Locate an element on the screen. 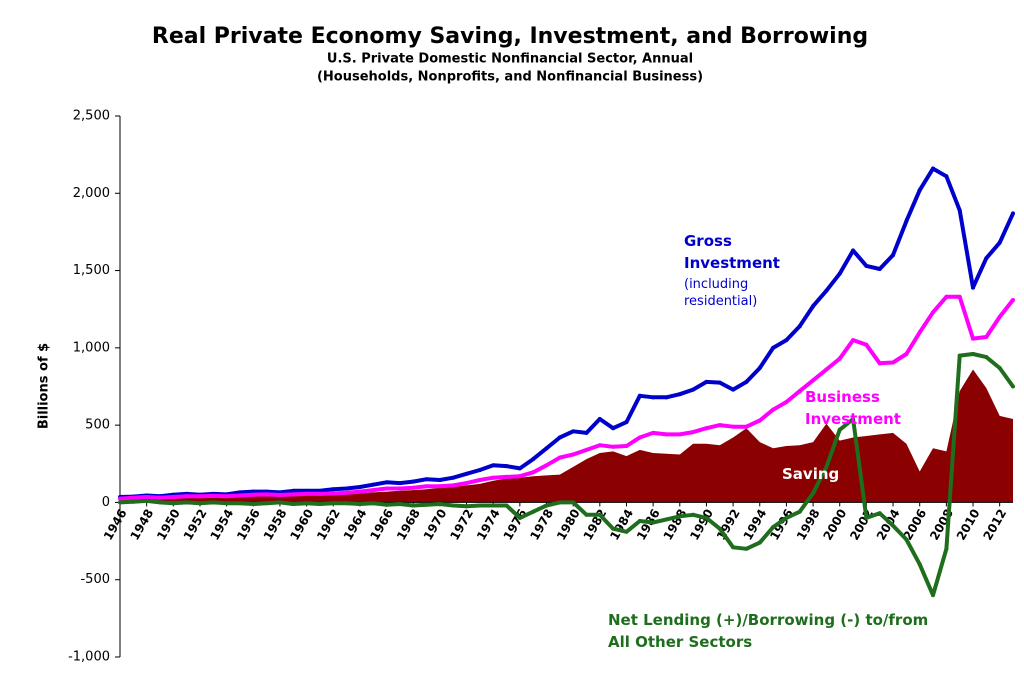 Image resolution: width=1024 pixels, height=678 pixels. y-tick-label: 0 is located at coordinates (106, 502).